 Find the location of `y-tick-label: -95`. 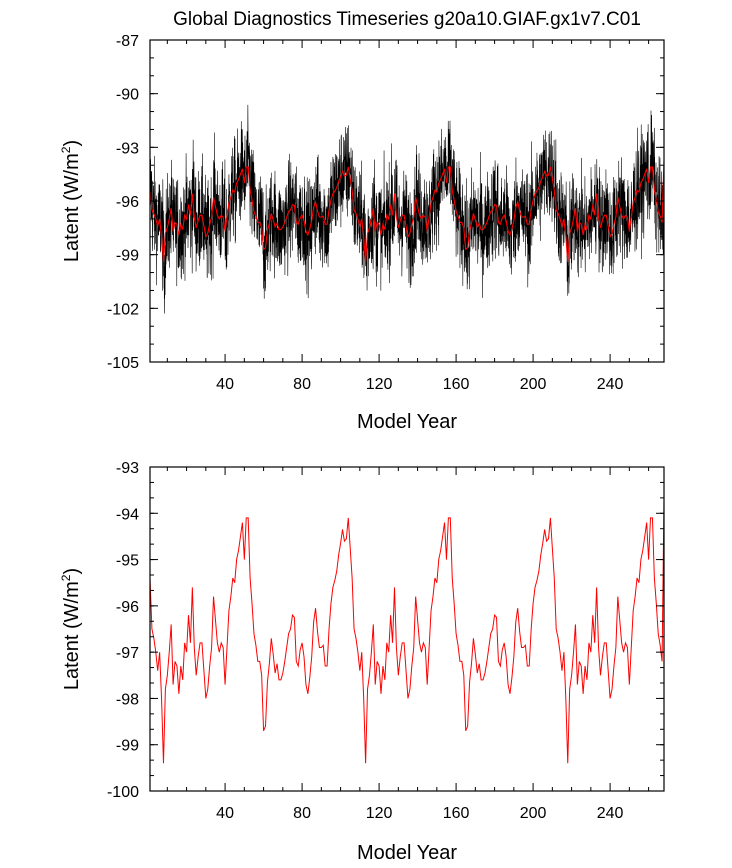

y-tick-label: -95 is located at coordinates (127, 561).